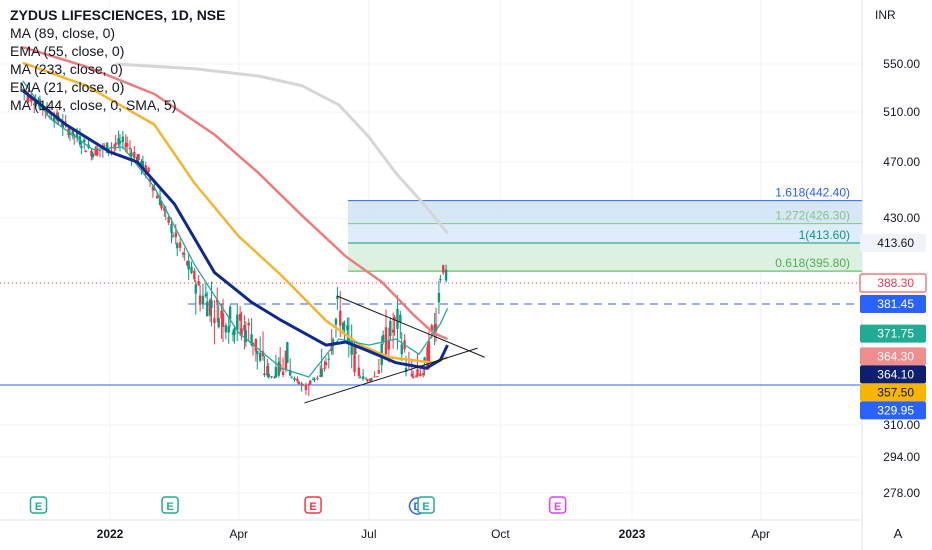 Image resolution: width=932 pixels, height=550 pixels. What do you see at coordinates (898, 533) in the screenshot?
I see `auto-scale-button: A` at bounding box center [898, 533].